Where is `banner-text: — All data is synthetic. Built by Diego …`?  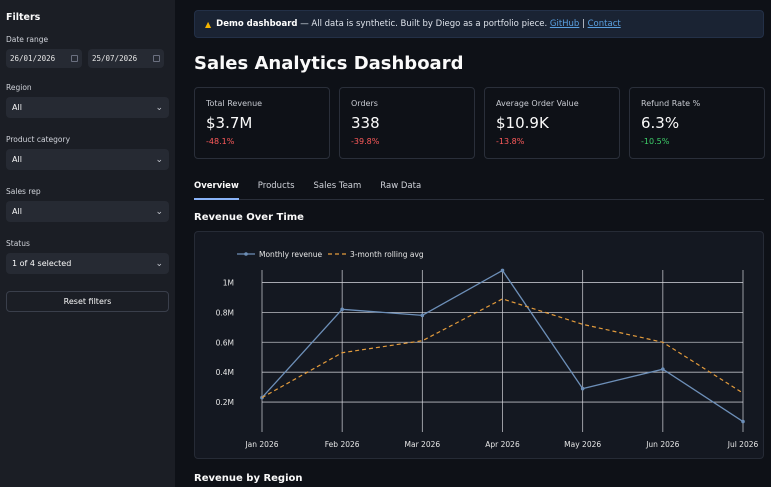 banner-text: — All data is synthetic. Built by Diego … is located at coordinates (423, 24).